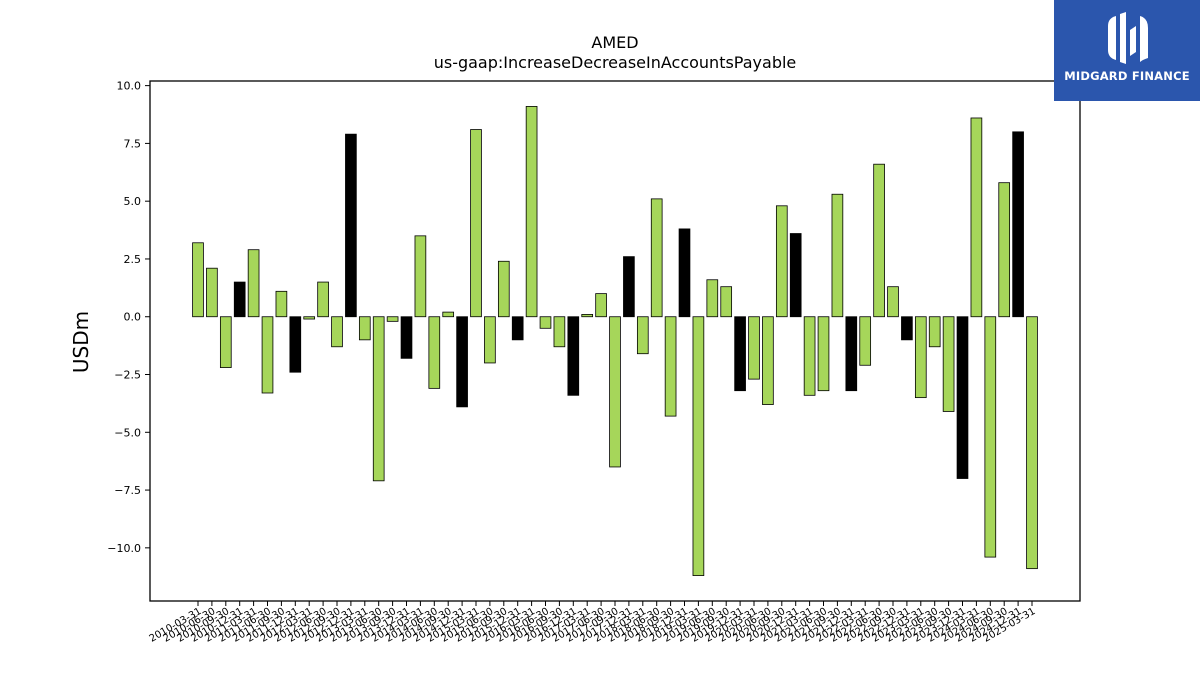 This screenshot has height=679, width=1200. Describe the element at coordinates (133, 259) in the screenshot. I see `y-tick-label: 2.5` at that location.